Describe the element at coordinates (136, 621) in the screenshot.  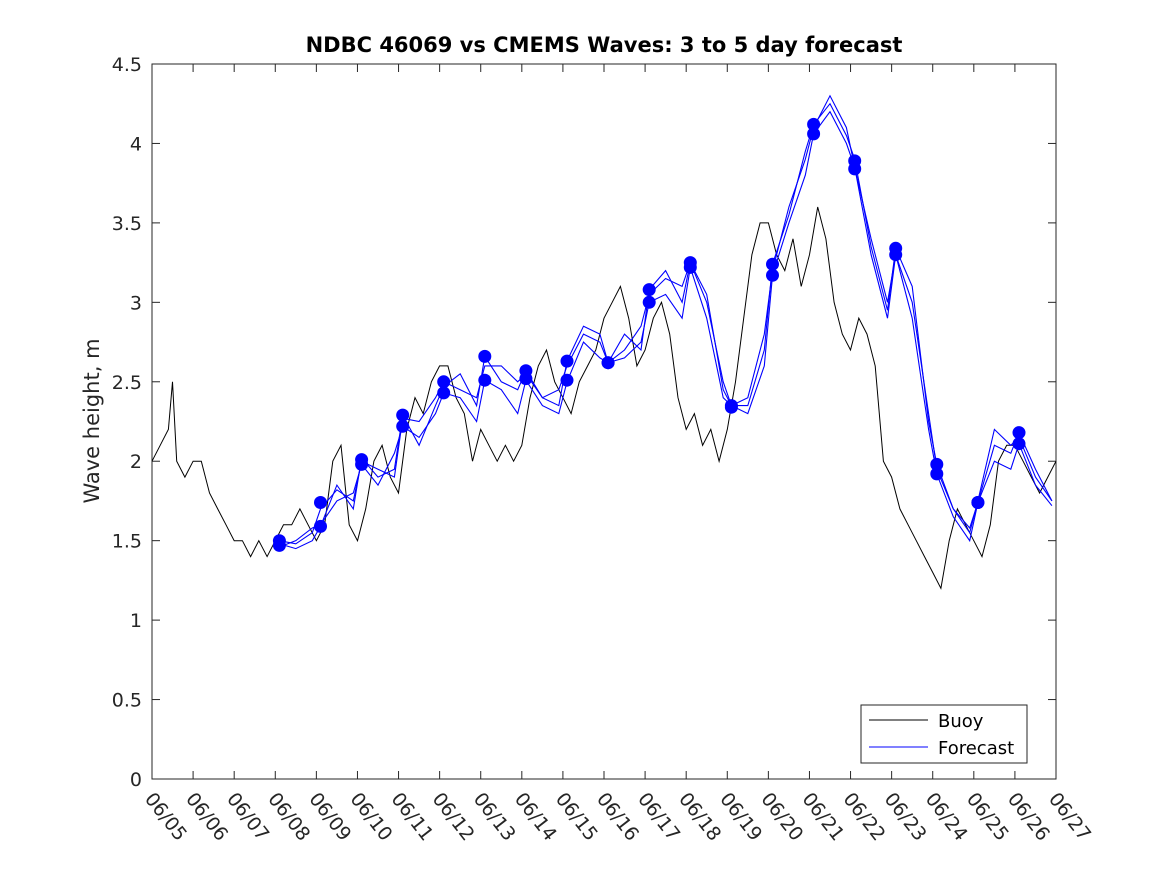
I see `y-tick-label: 1` at that location.